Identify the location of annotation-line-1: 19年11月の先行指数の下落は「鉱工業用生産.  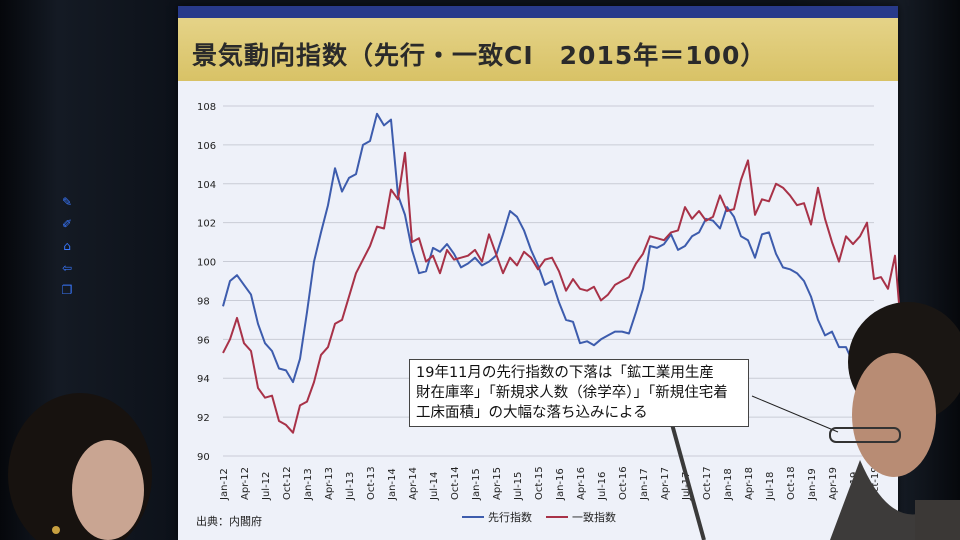
(565, 373).